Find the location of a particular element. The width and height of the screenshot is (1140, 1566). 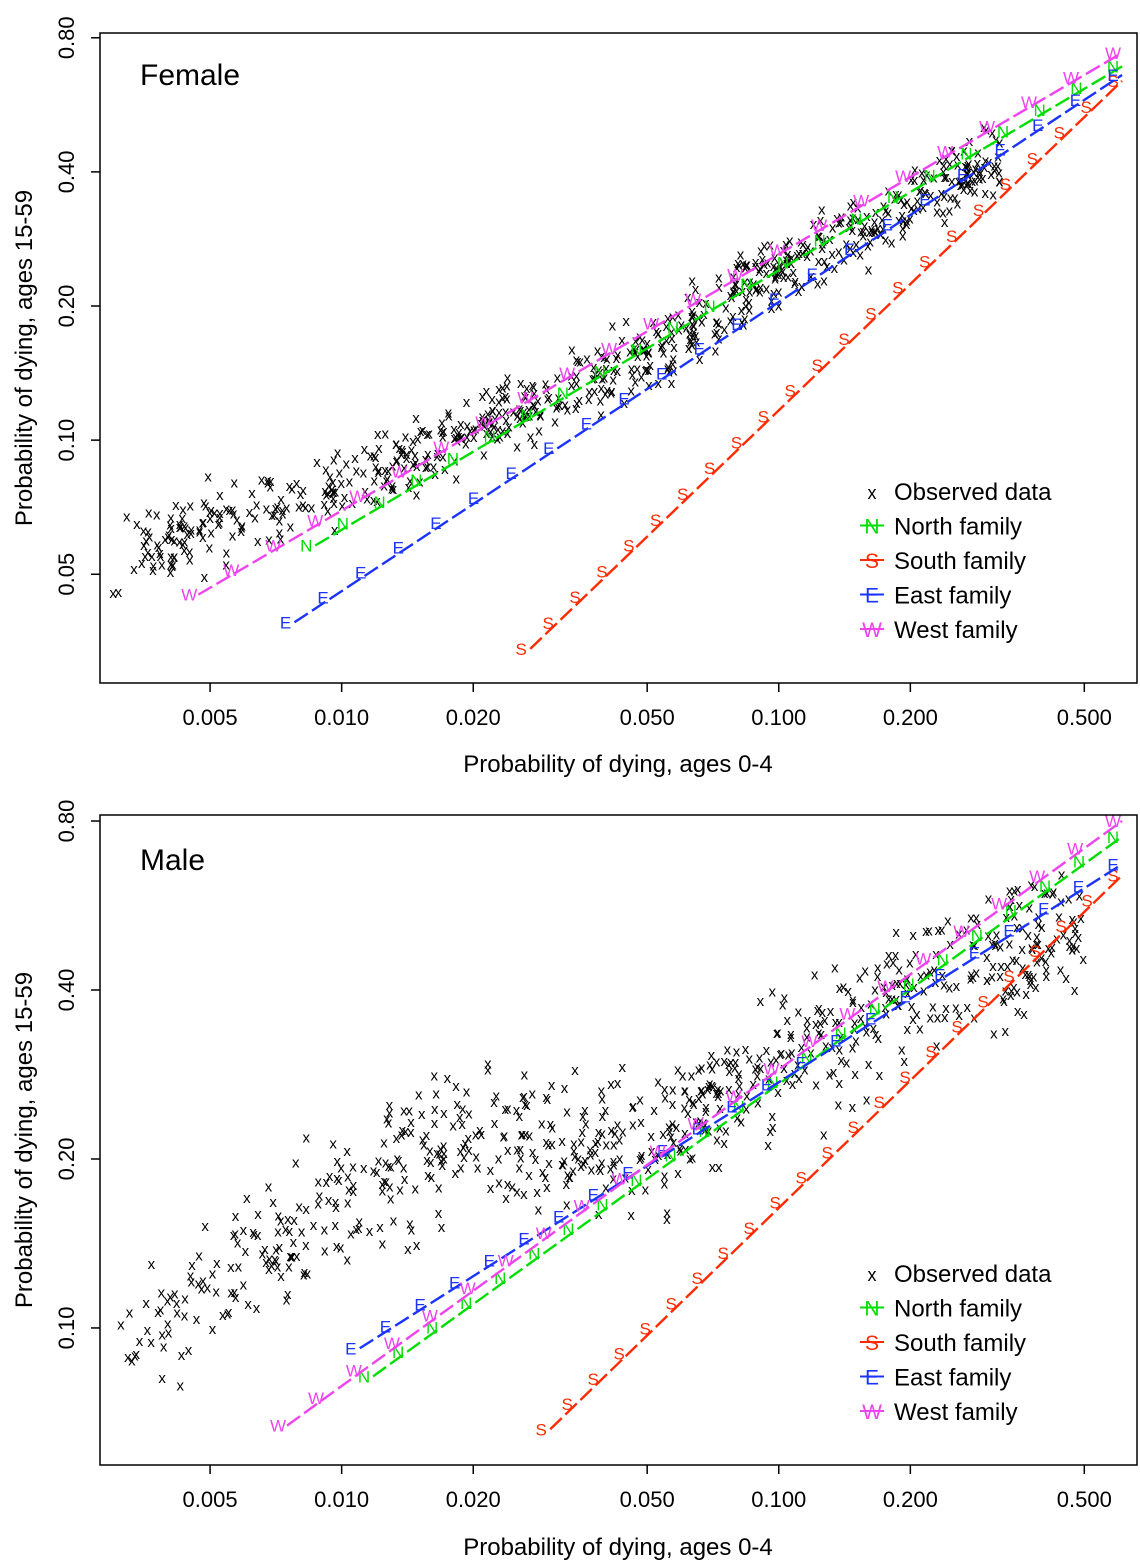

male-x-tick-label: 0.200 is located at coordinates (910, 1499).